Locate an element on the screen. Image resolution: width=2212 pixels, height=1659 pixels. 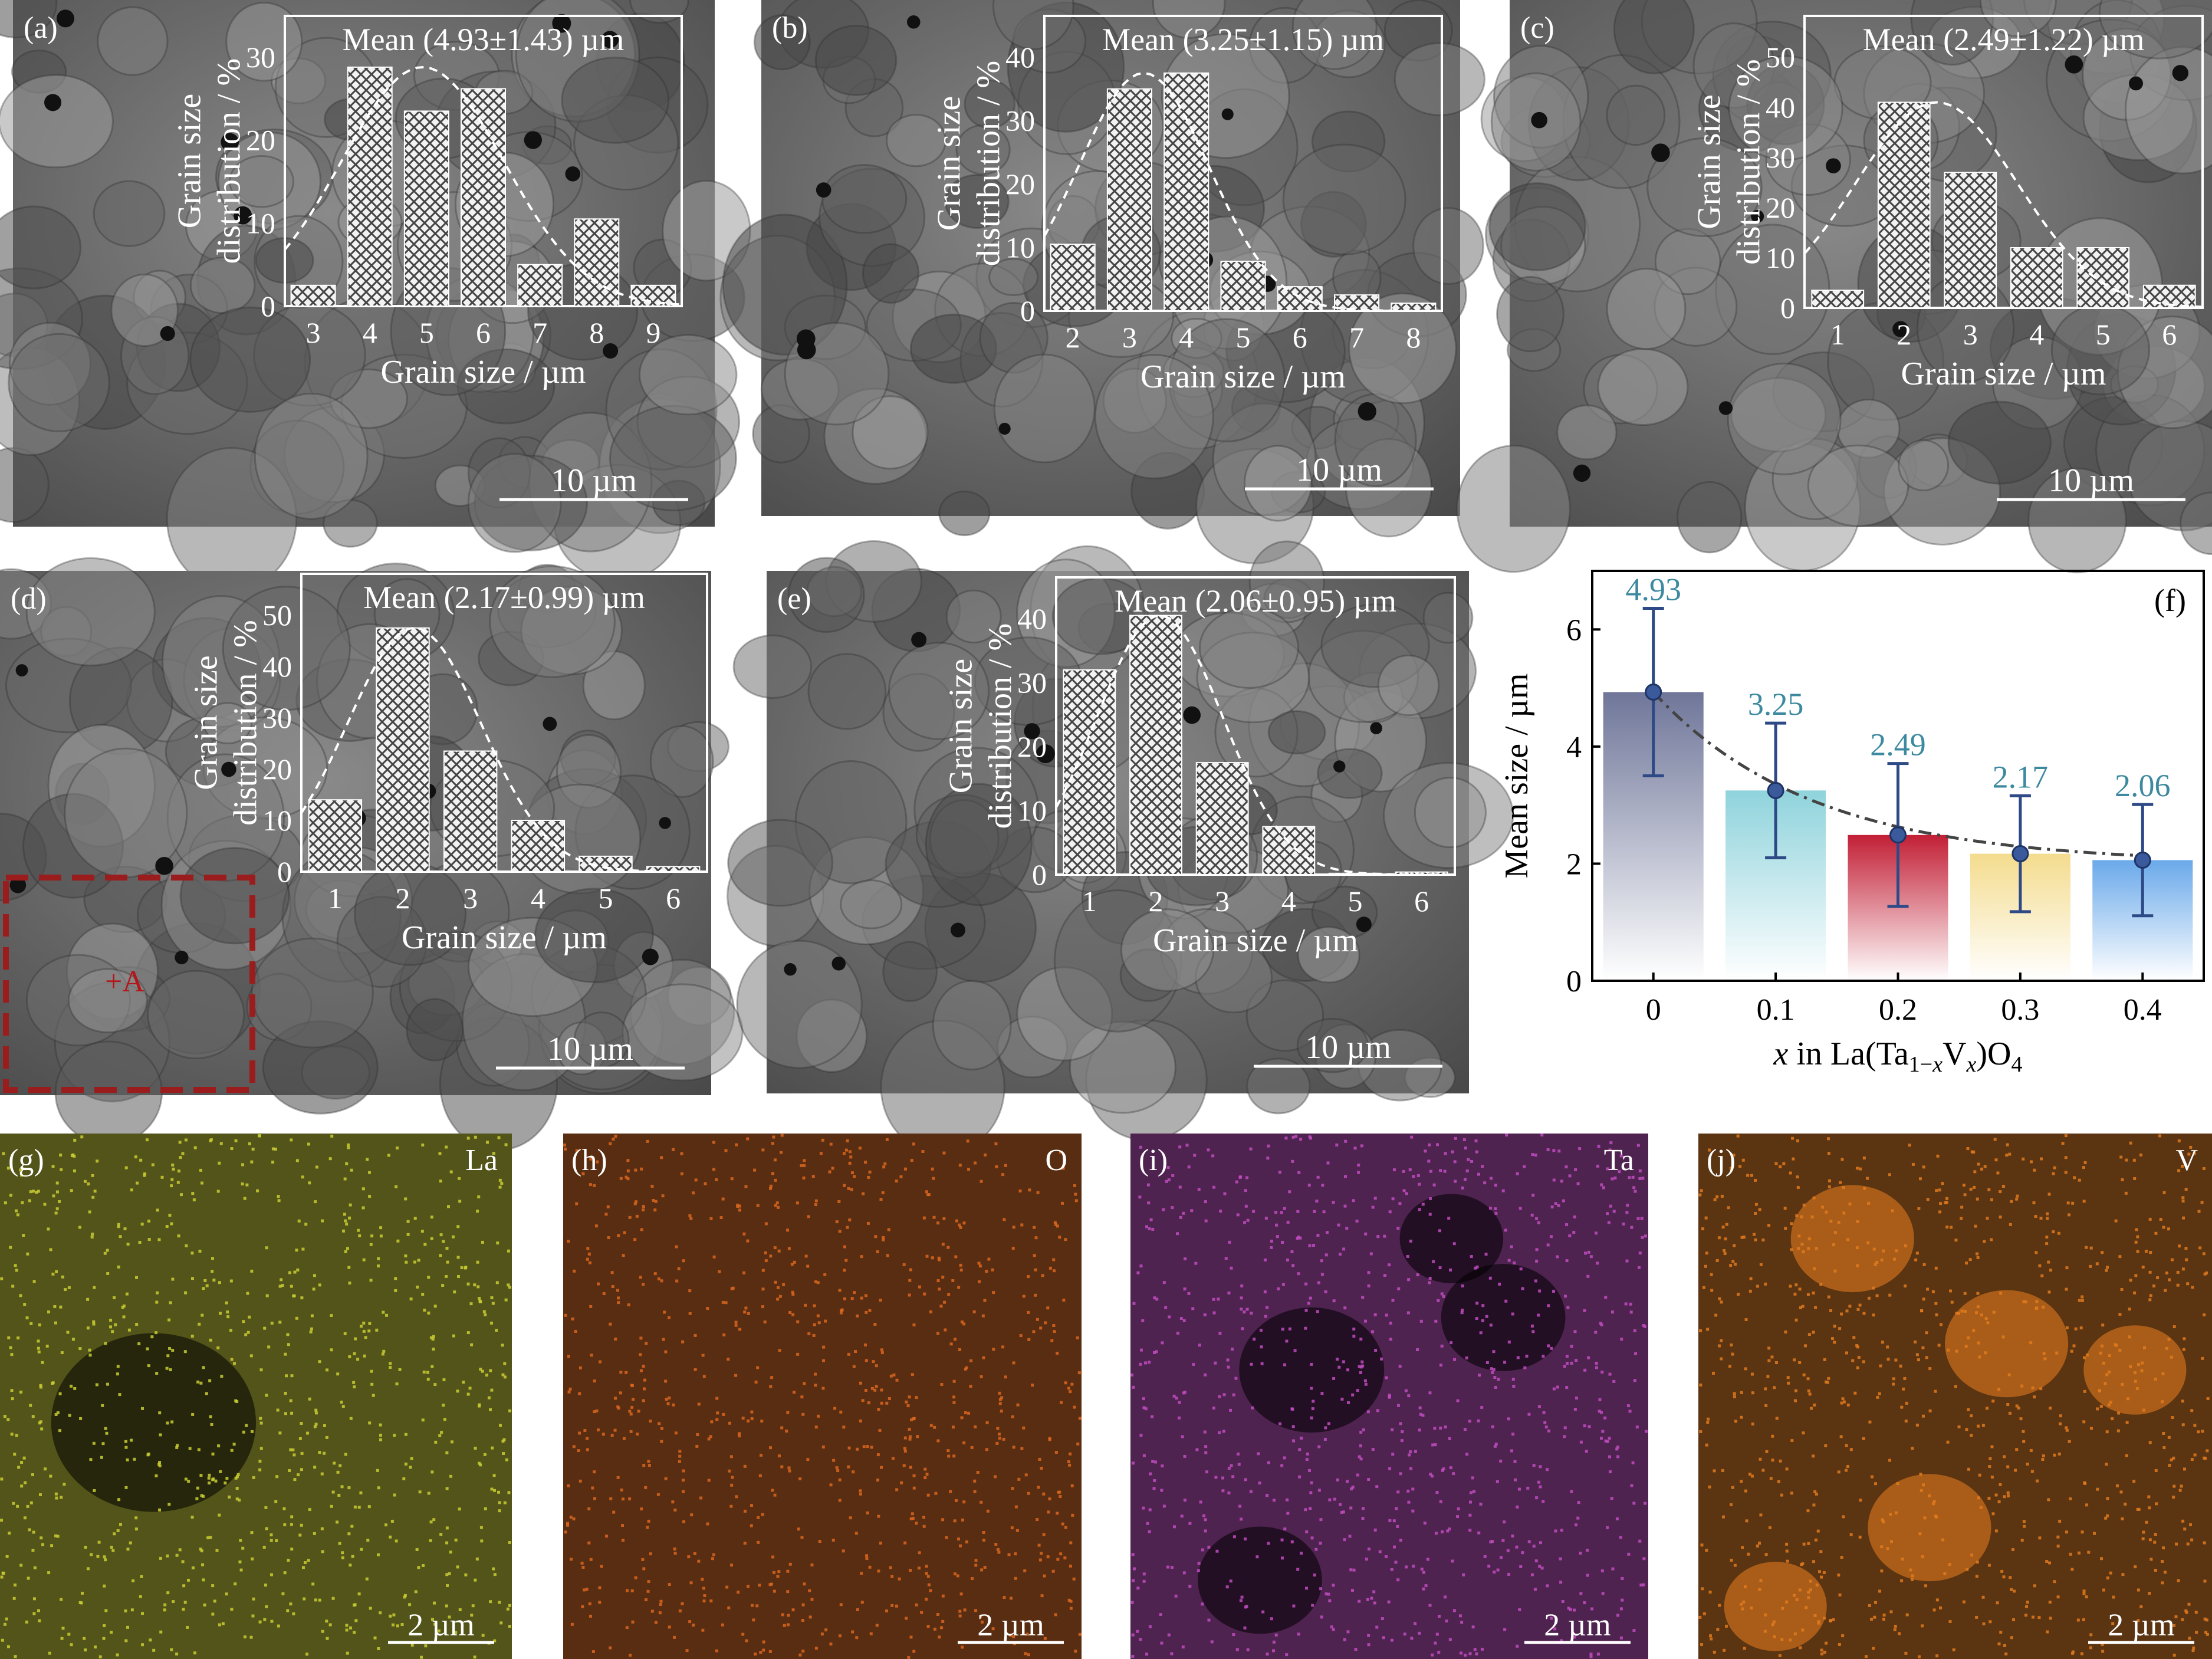
scale-bar-label: 2 µm is located at coordinates (1578, 1624).